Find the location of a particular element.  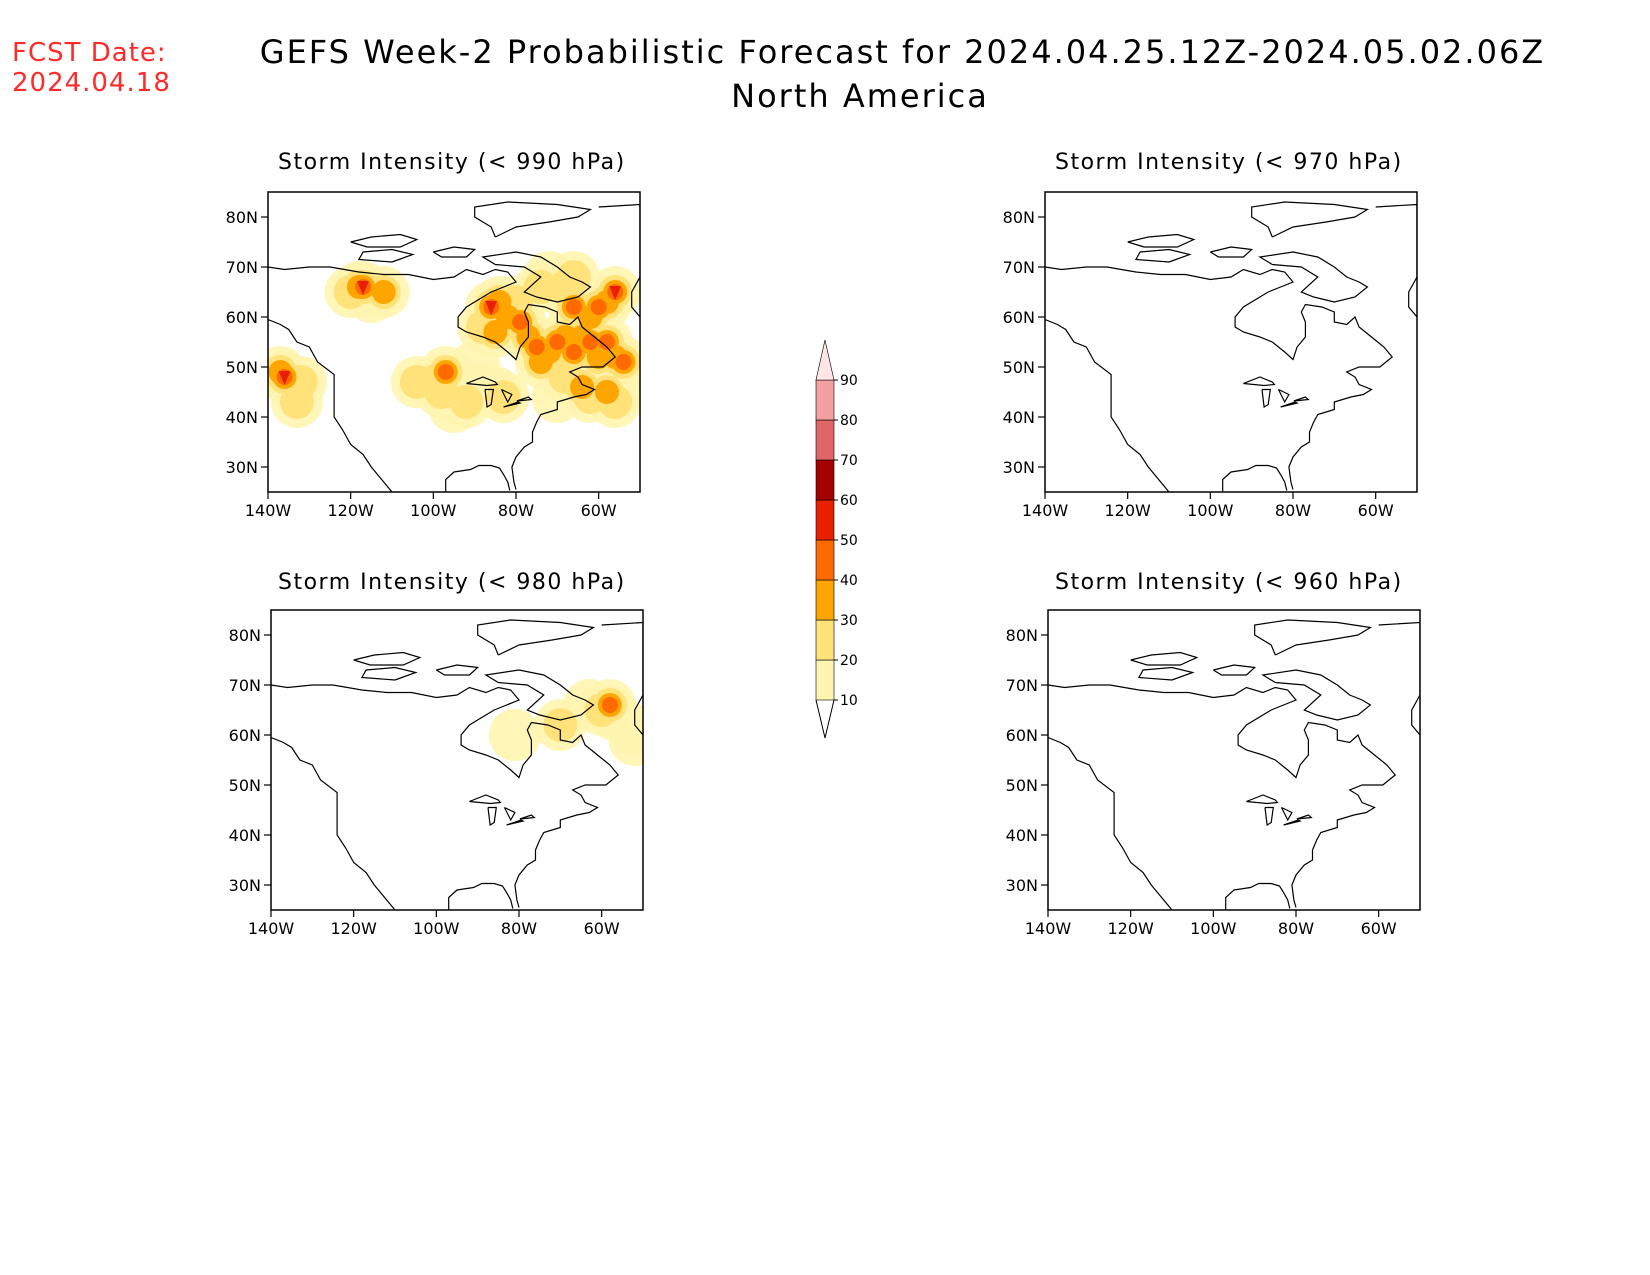

panel-title-980: Storm Intensity (< 980 hPa) is located at coordinates (452, 582).